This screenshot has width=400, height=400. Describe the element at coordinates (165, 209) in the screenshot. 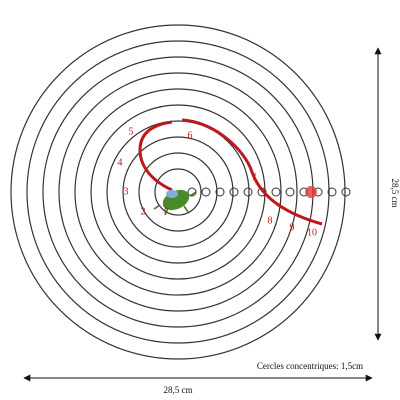

I see `path-label: 1` at that location.